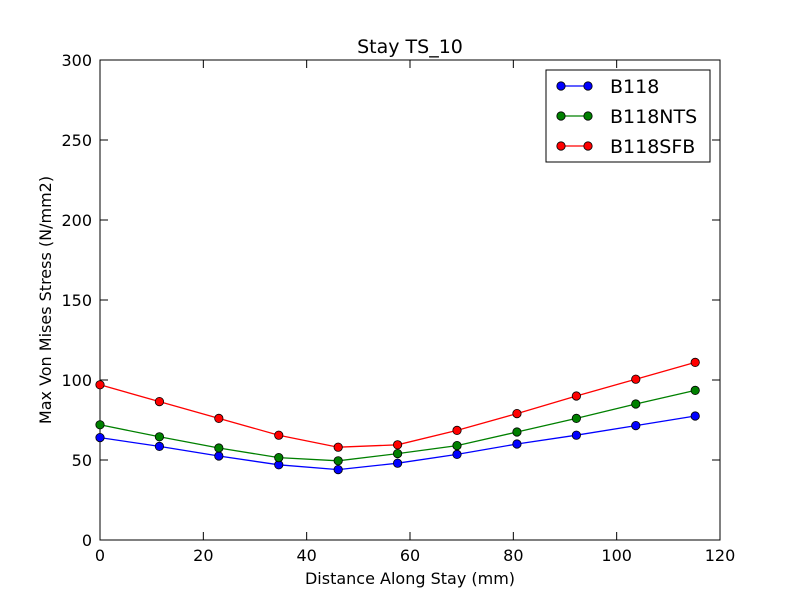  I want to click on x-tick-label: 100, so click(616, 555).